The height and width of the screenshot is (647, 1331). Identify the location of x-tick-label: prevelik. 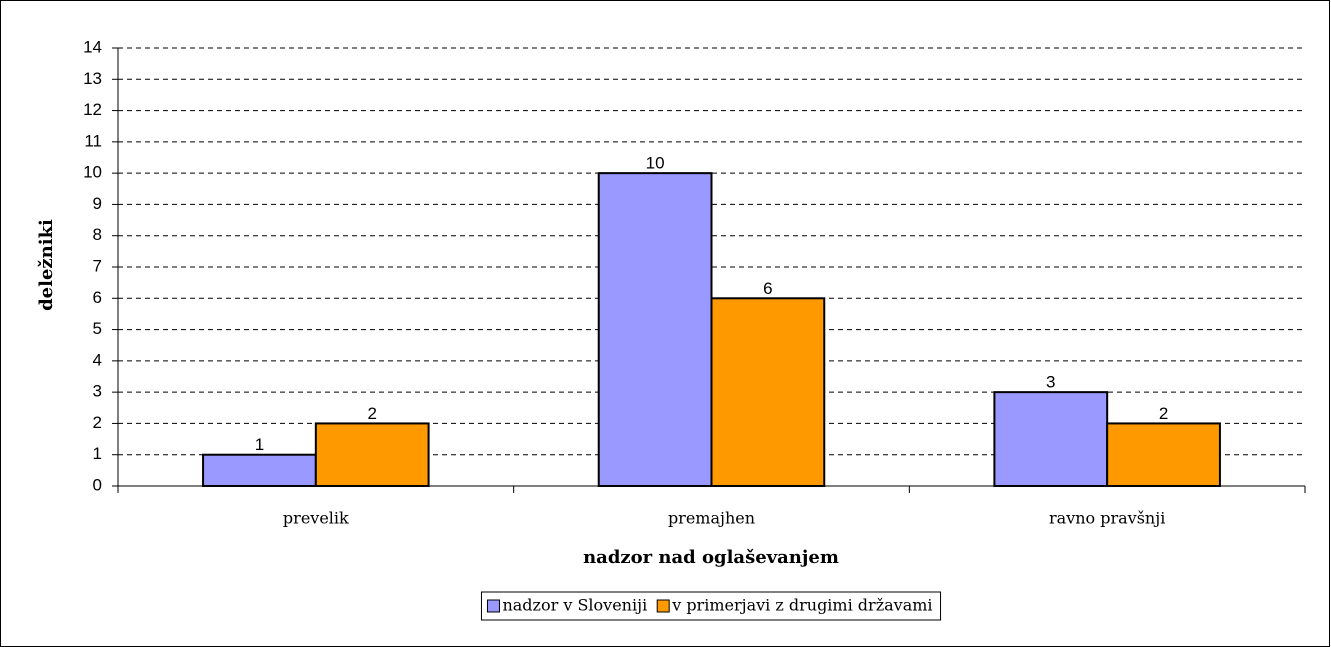
(316, 518).